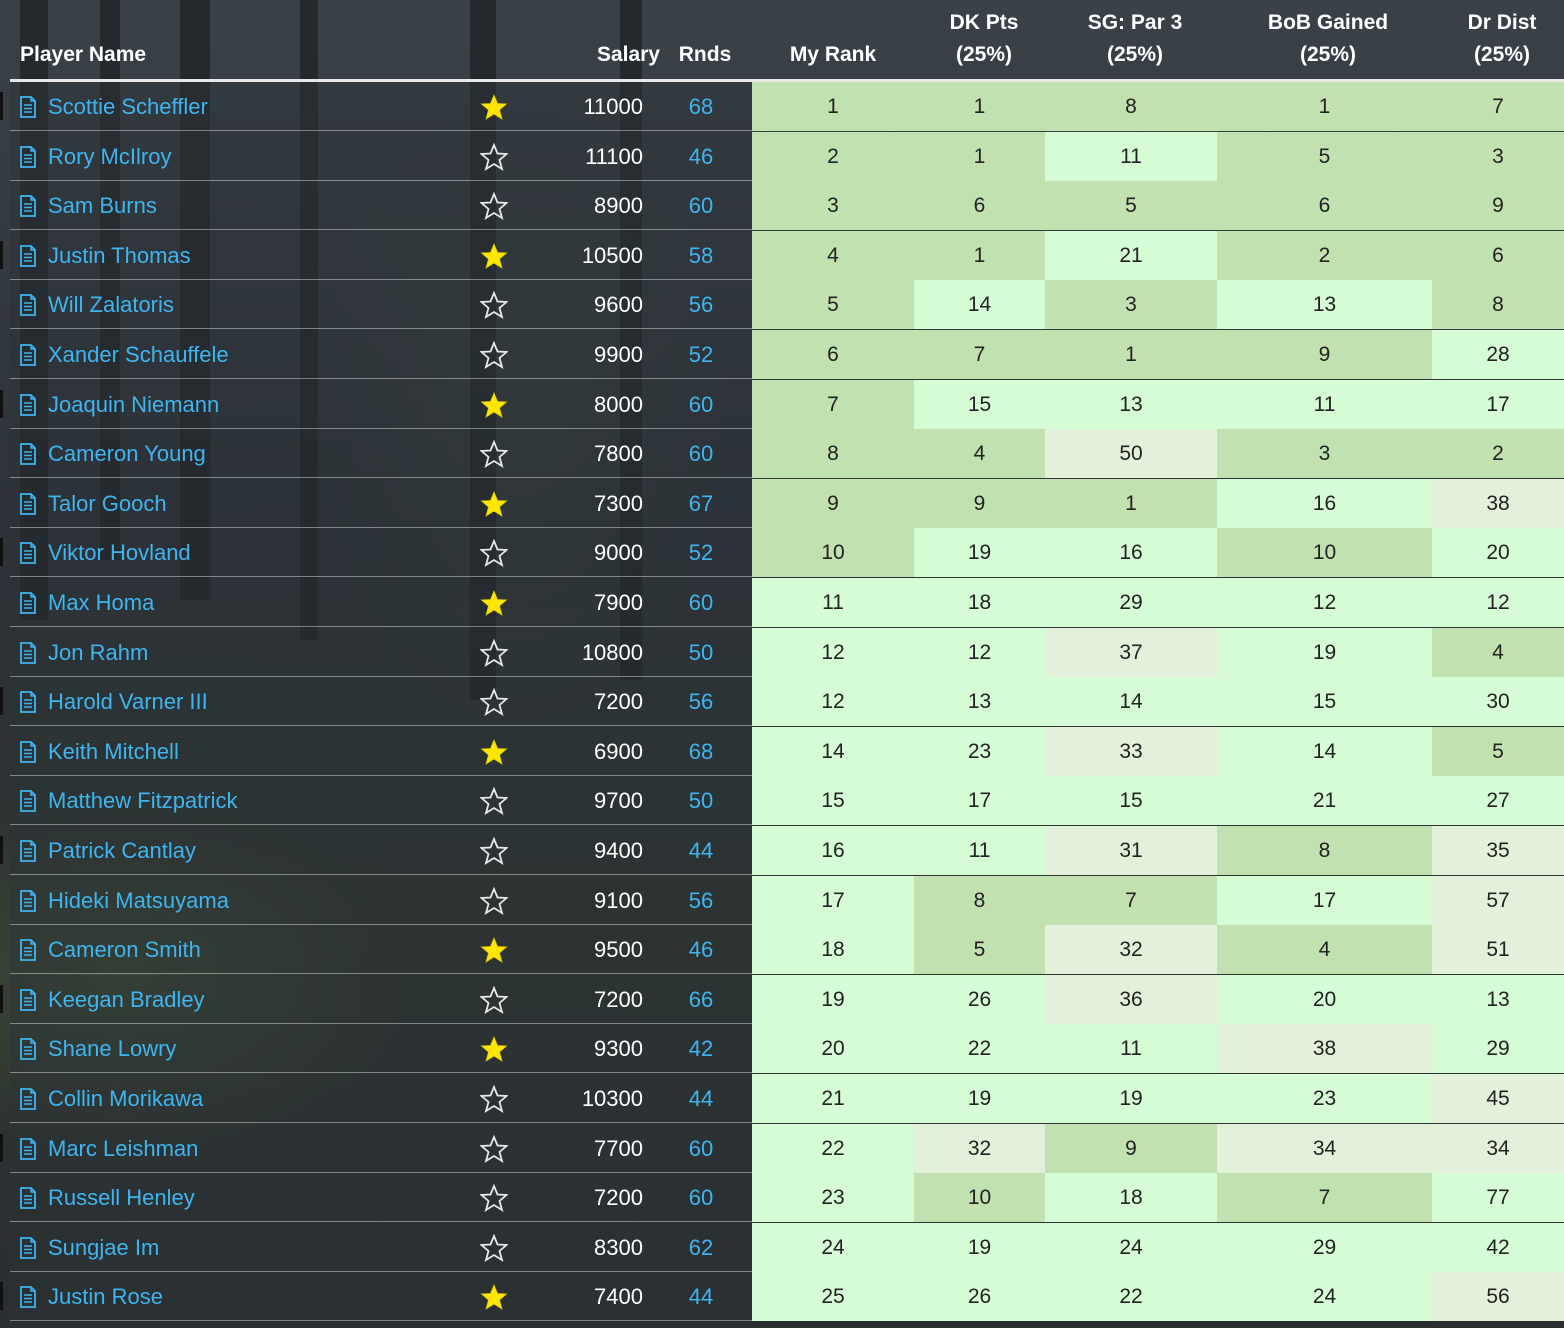 This screenshot has width=1564, height=1328. What do you see at coordinates (787, 156) in the screenshot?
I see `table-row: Rory McIlroy 11100 46 2 1 11 5 3` at bounding box center [787, 156].